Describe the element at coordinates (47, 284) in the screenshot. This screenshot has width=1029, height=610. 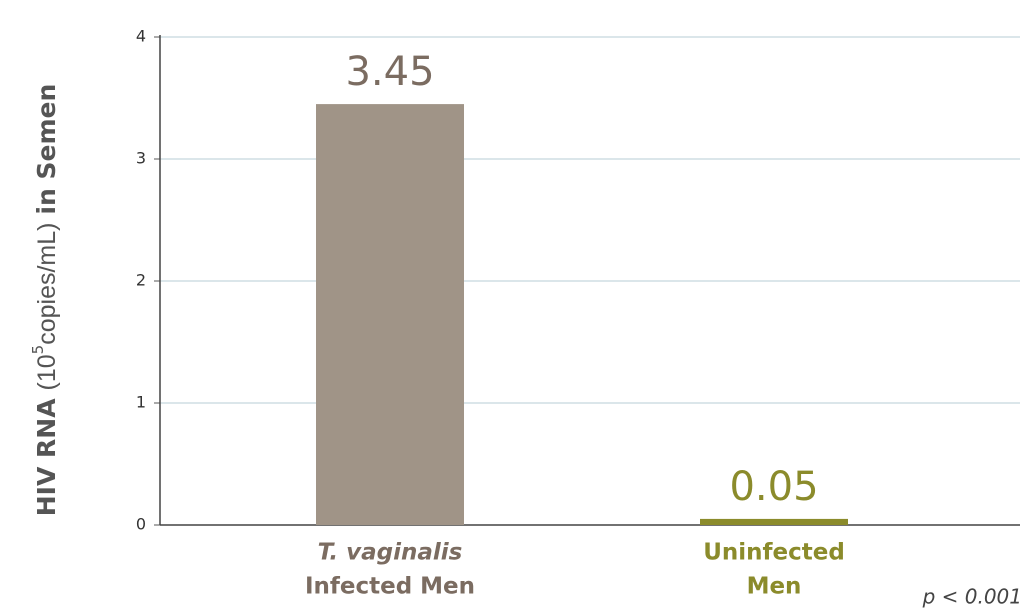
I see `y-label-unit: copies/mL)` at that location.